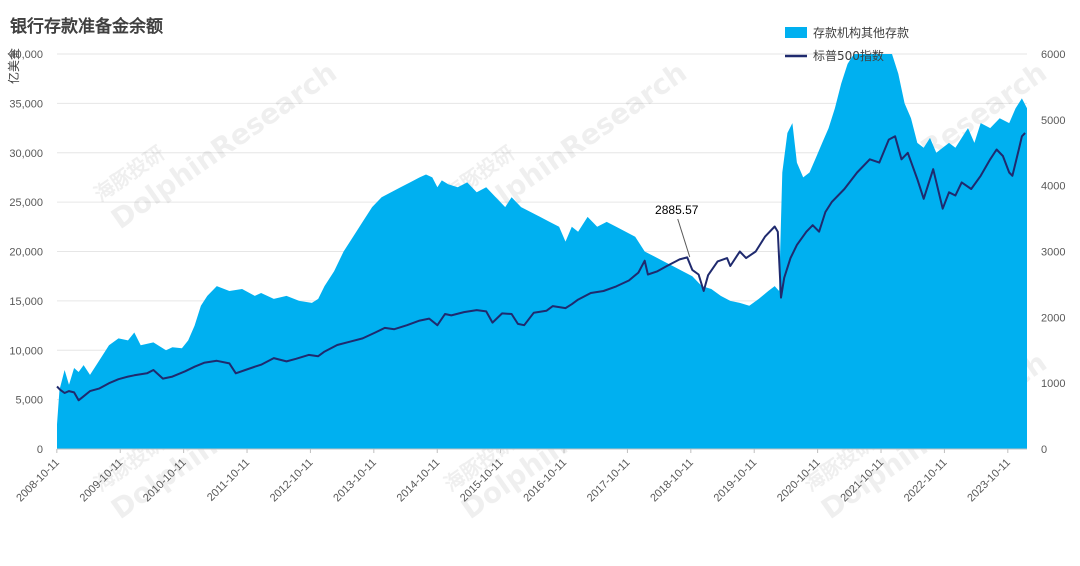 Image resolution: width=1080 pixels, height=566 pixels. What do you see at coordinates (26, 302) in the screenshot?
I see `left-tick-label: 15,000` at bounding box center [26, 302].